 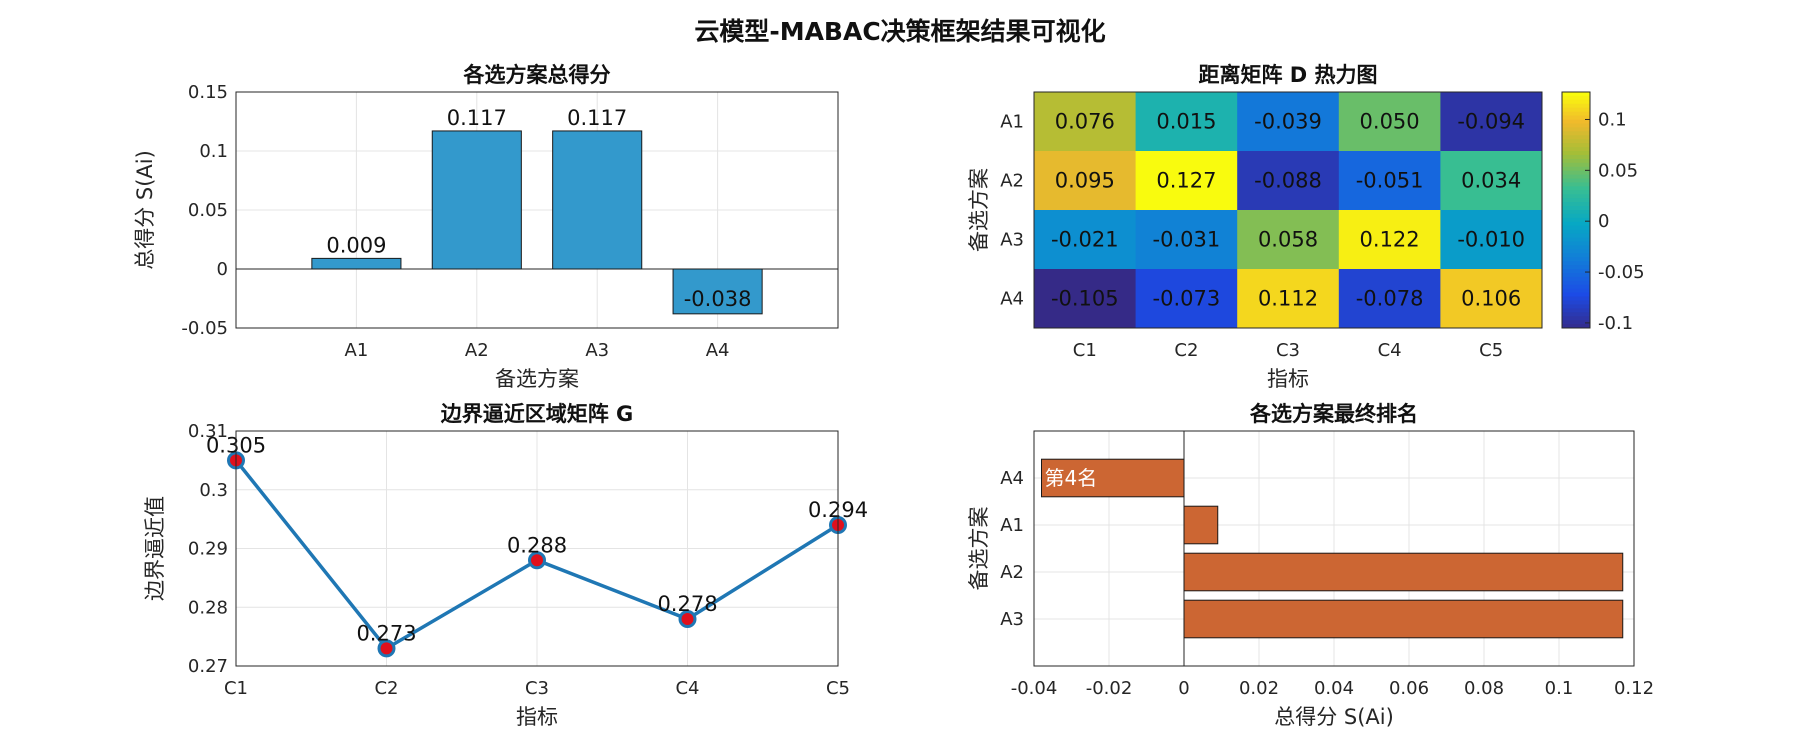 I want to click on ranking-xtick-label: 0.08, so click(x=1484, y=688).